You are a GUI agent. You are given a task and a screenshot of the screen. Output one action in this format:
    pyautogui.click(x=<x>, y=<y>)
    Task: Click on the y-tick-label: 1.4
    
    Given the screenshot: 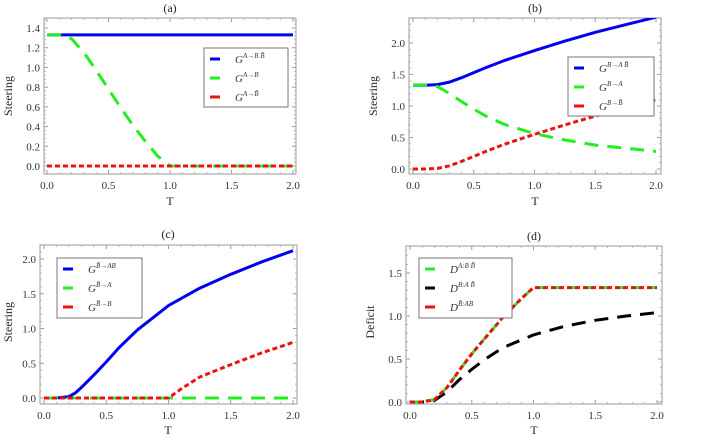 What is the action you would take?
    pyautogui.click(x=33, y=29)
    